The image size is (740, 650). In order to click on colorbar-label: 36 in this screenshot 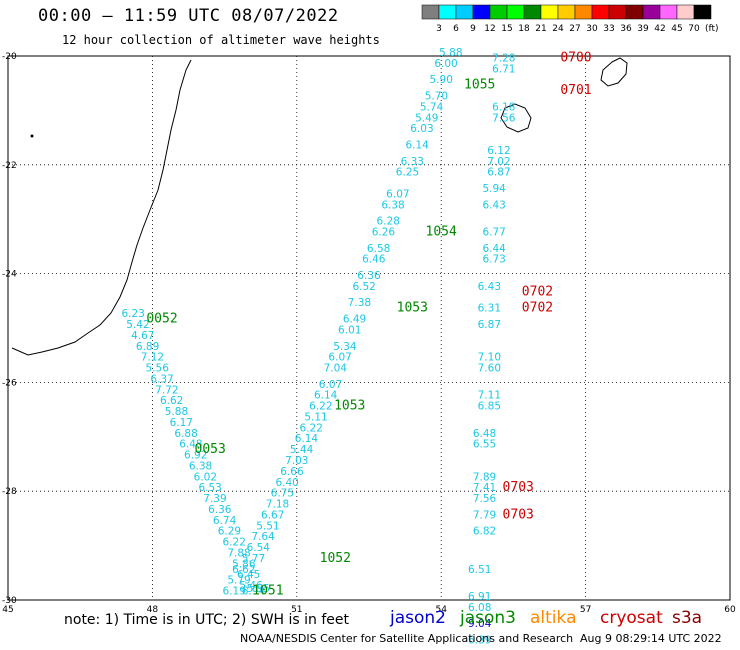, I will do `click(626, 29)`.